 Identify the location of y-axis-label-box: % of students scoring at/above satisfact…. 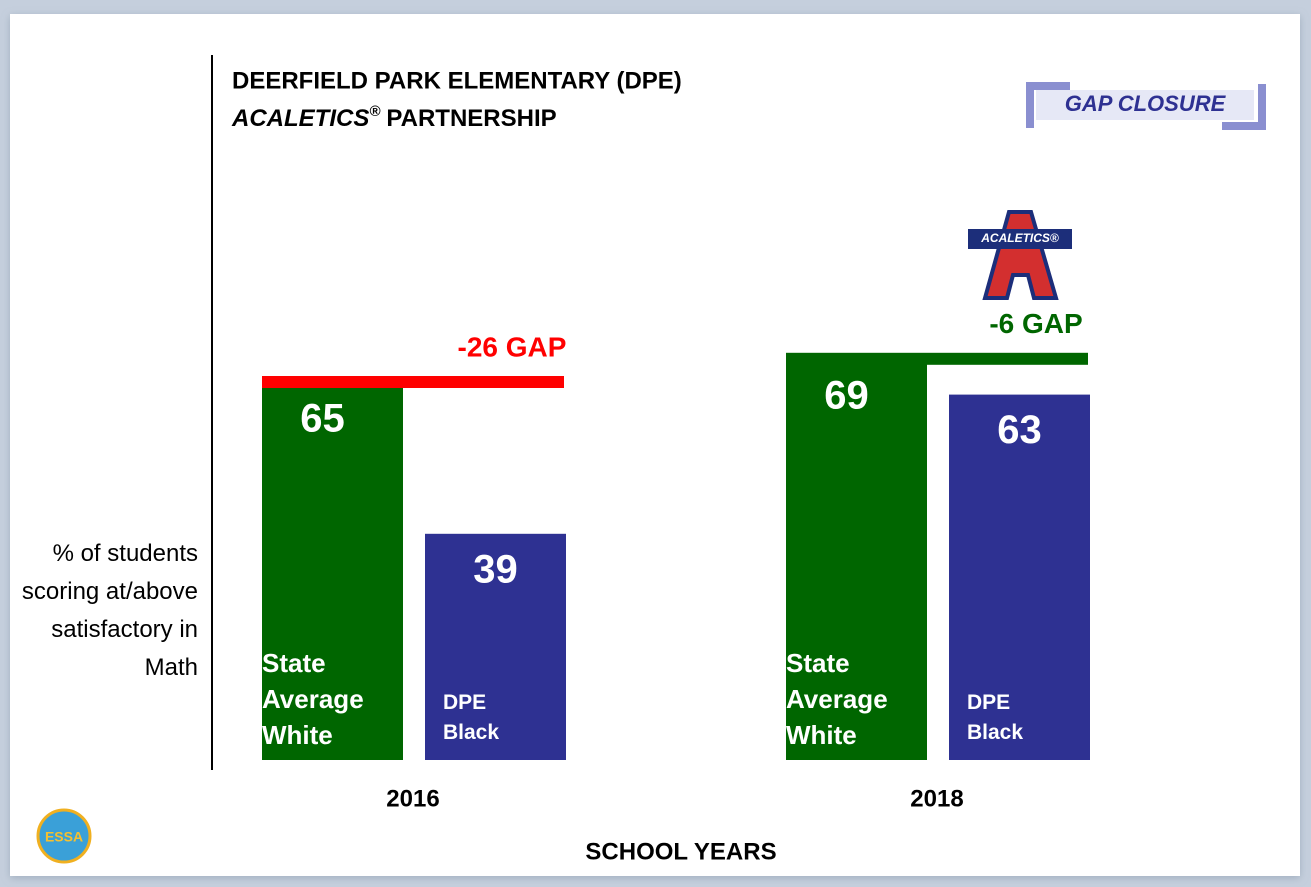
(109, 610).